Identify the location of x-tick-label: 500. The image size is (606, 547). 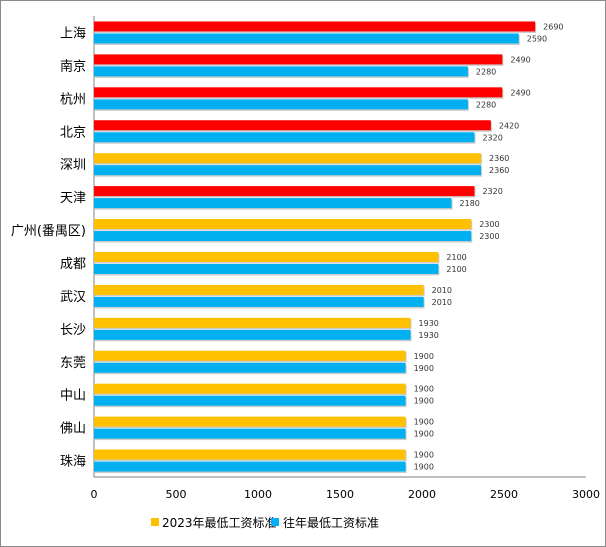
(176, 494).